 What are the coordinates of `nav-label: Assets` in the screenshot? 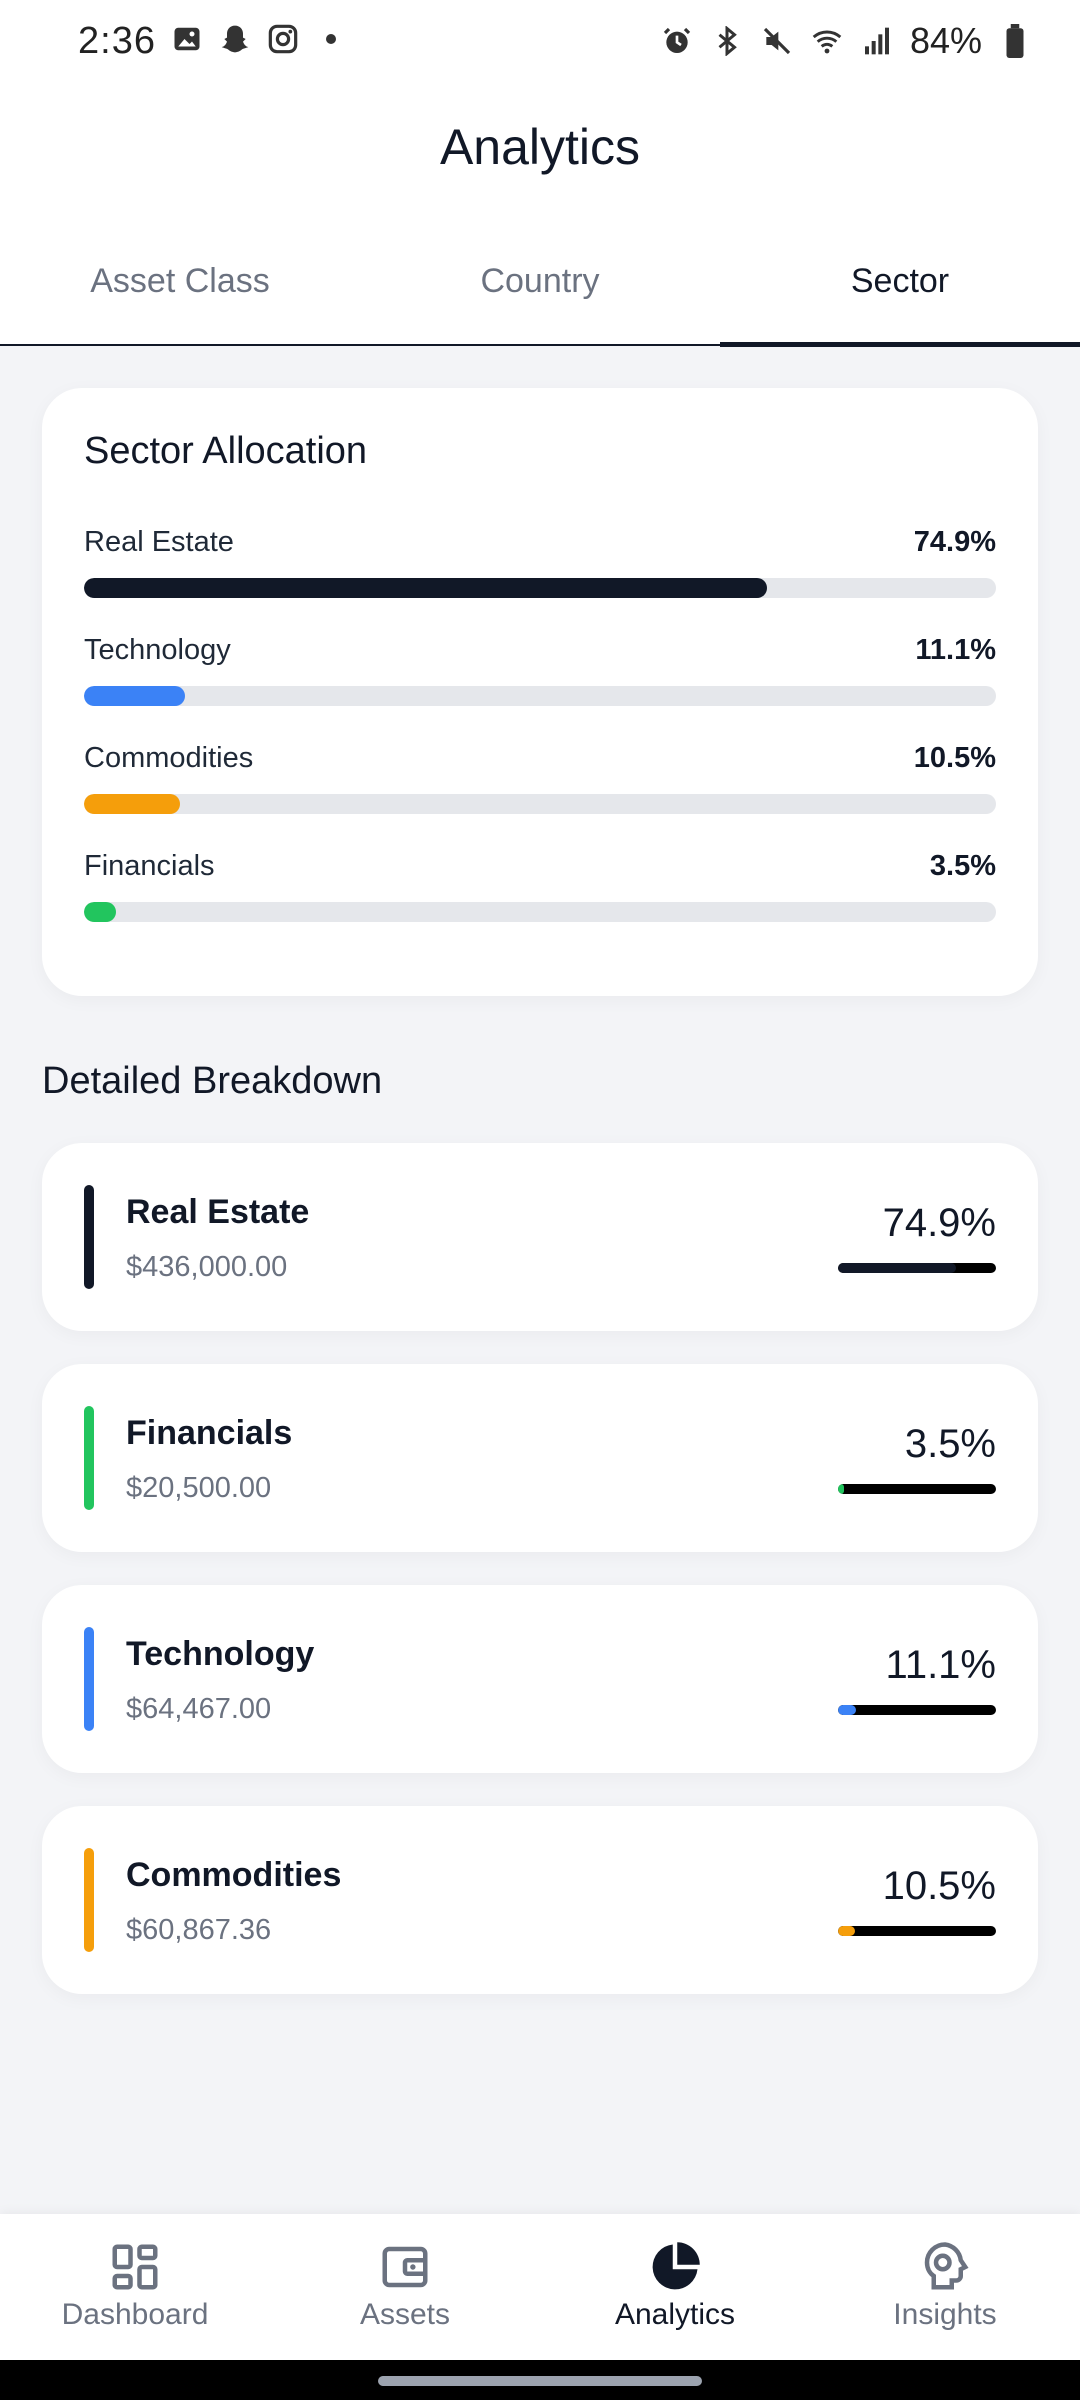 It's located at (405, 2314).